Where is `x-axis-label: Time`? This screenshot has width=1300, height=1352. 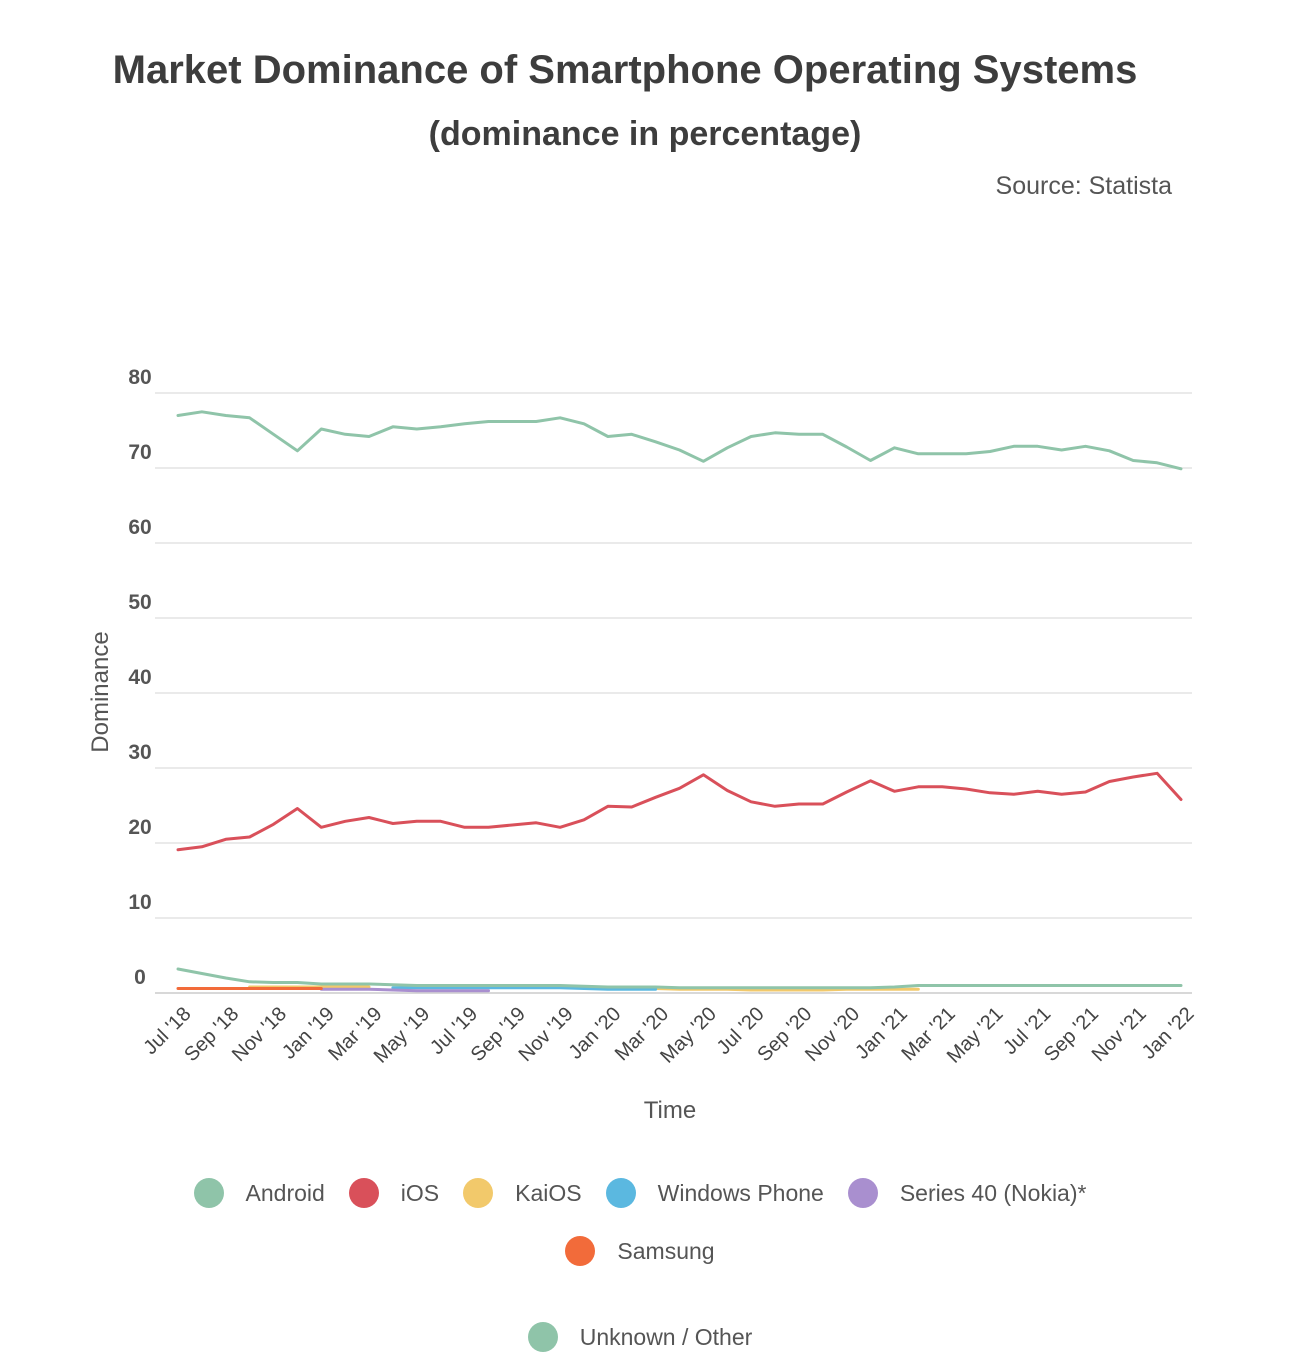 x-axis-label: Time is located at coordinates (670, 1110).